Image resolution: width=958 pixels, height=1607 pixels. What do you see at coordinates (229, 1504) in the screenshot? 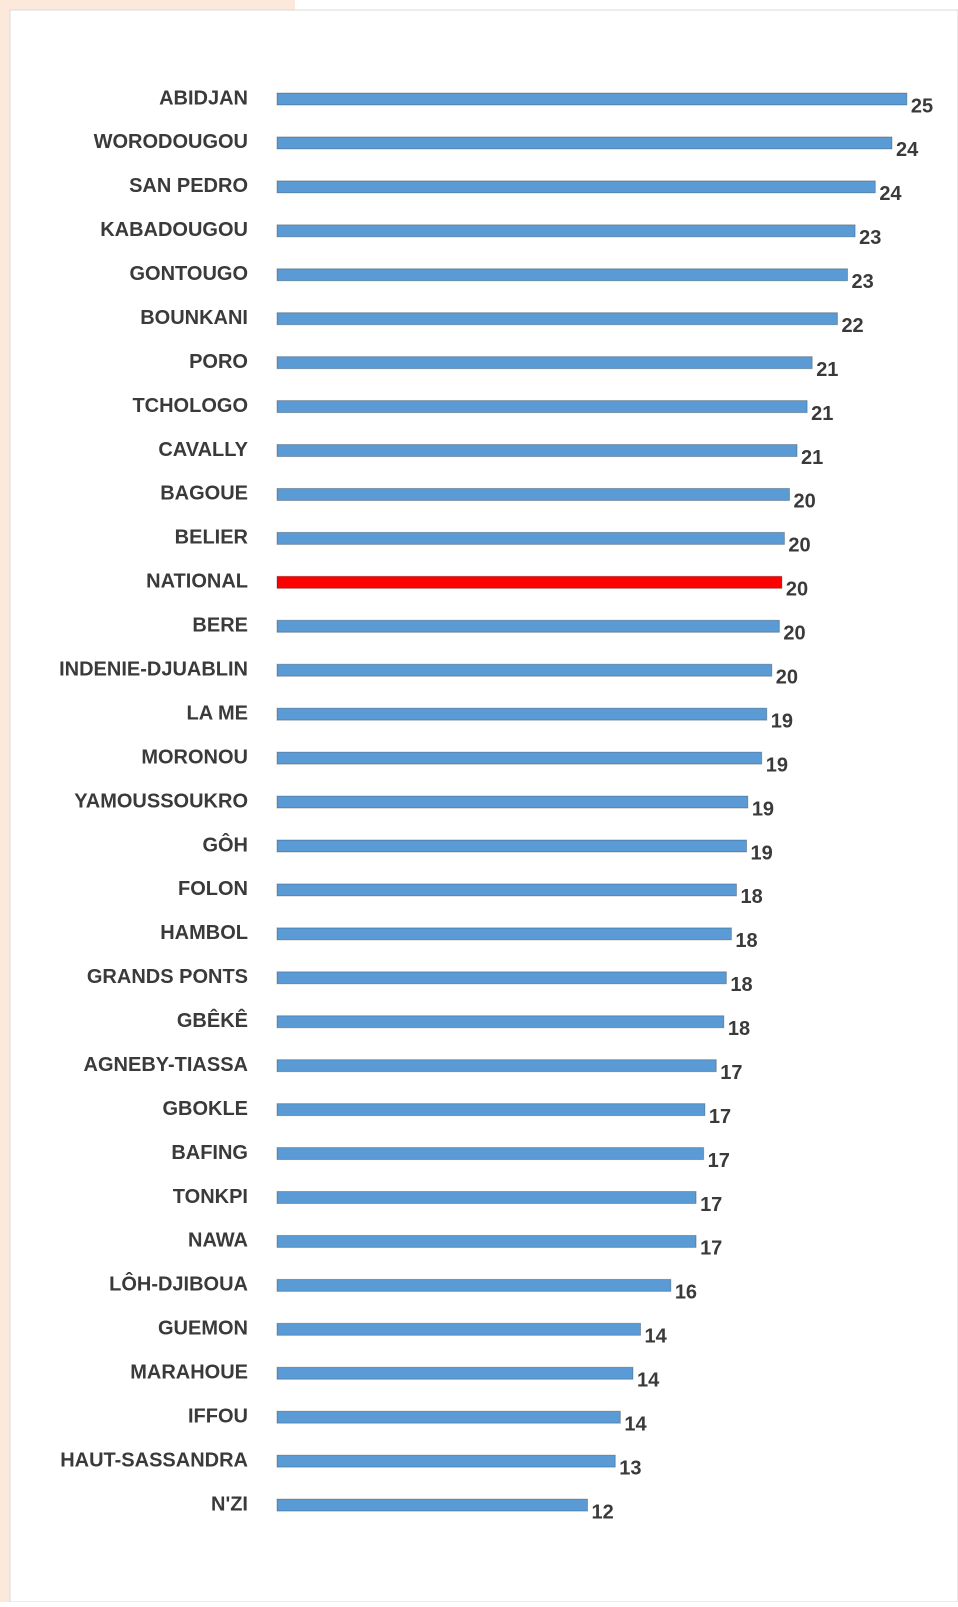
I see `category-label: N'ZI` at bounding box center [229, 1504].